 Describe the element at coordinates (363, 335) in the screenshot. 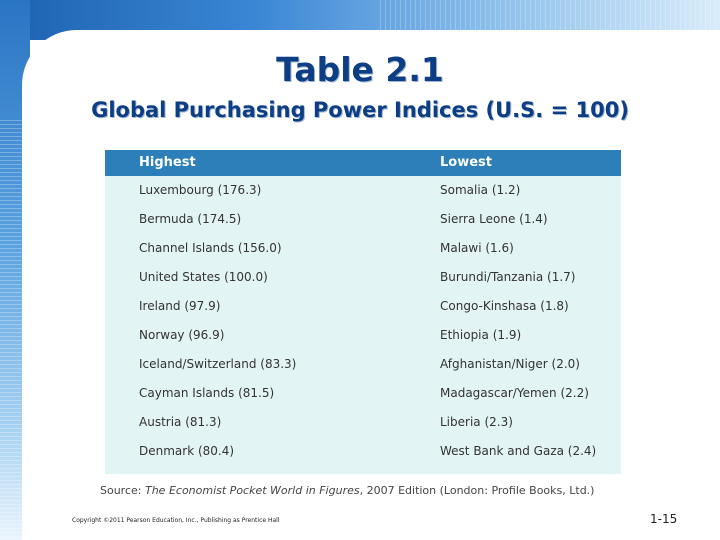

I see `table-row: Norway (96.9) Ethiopia (1.9)` at that location.